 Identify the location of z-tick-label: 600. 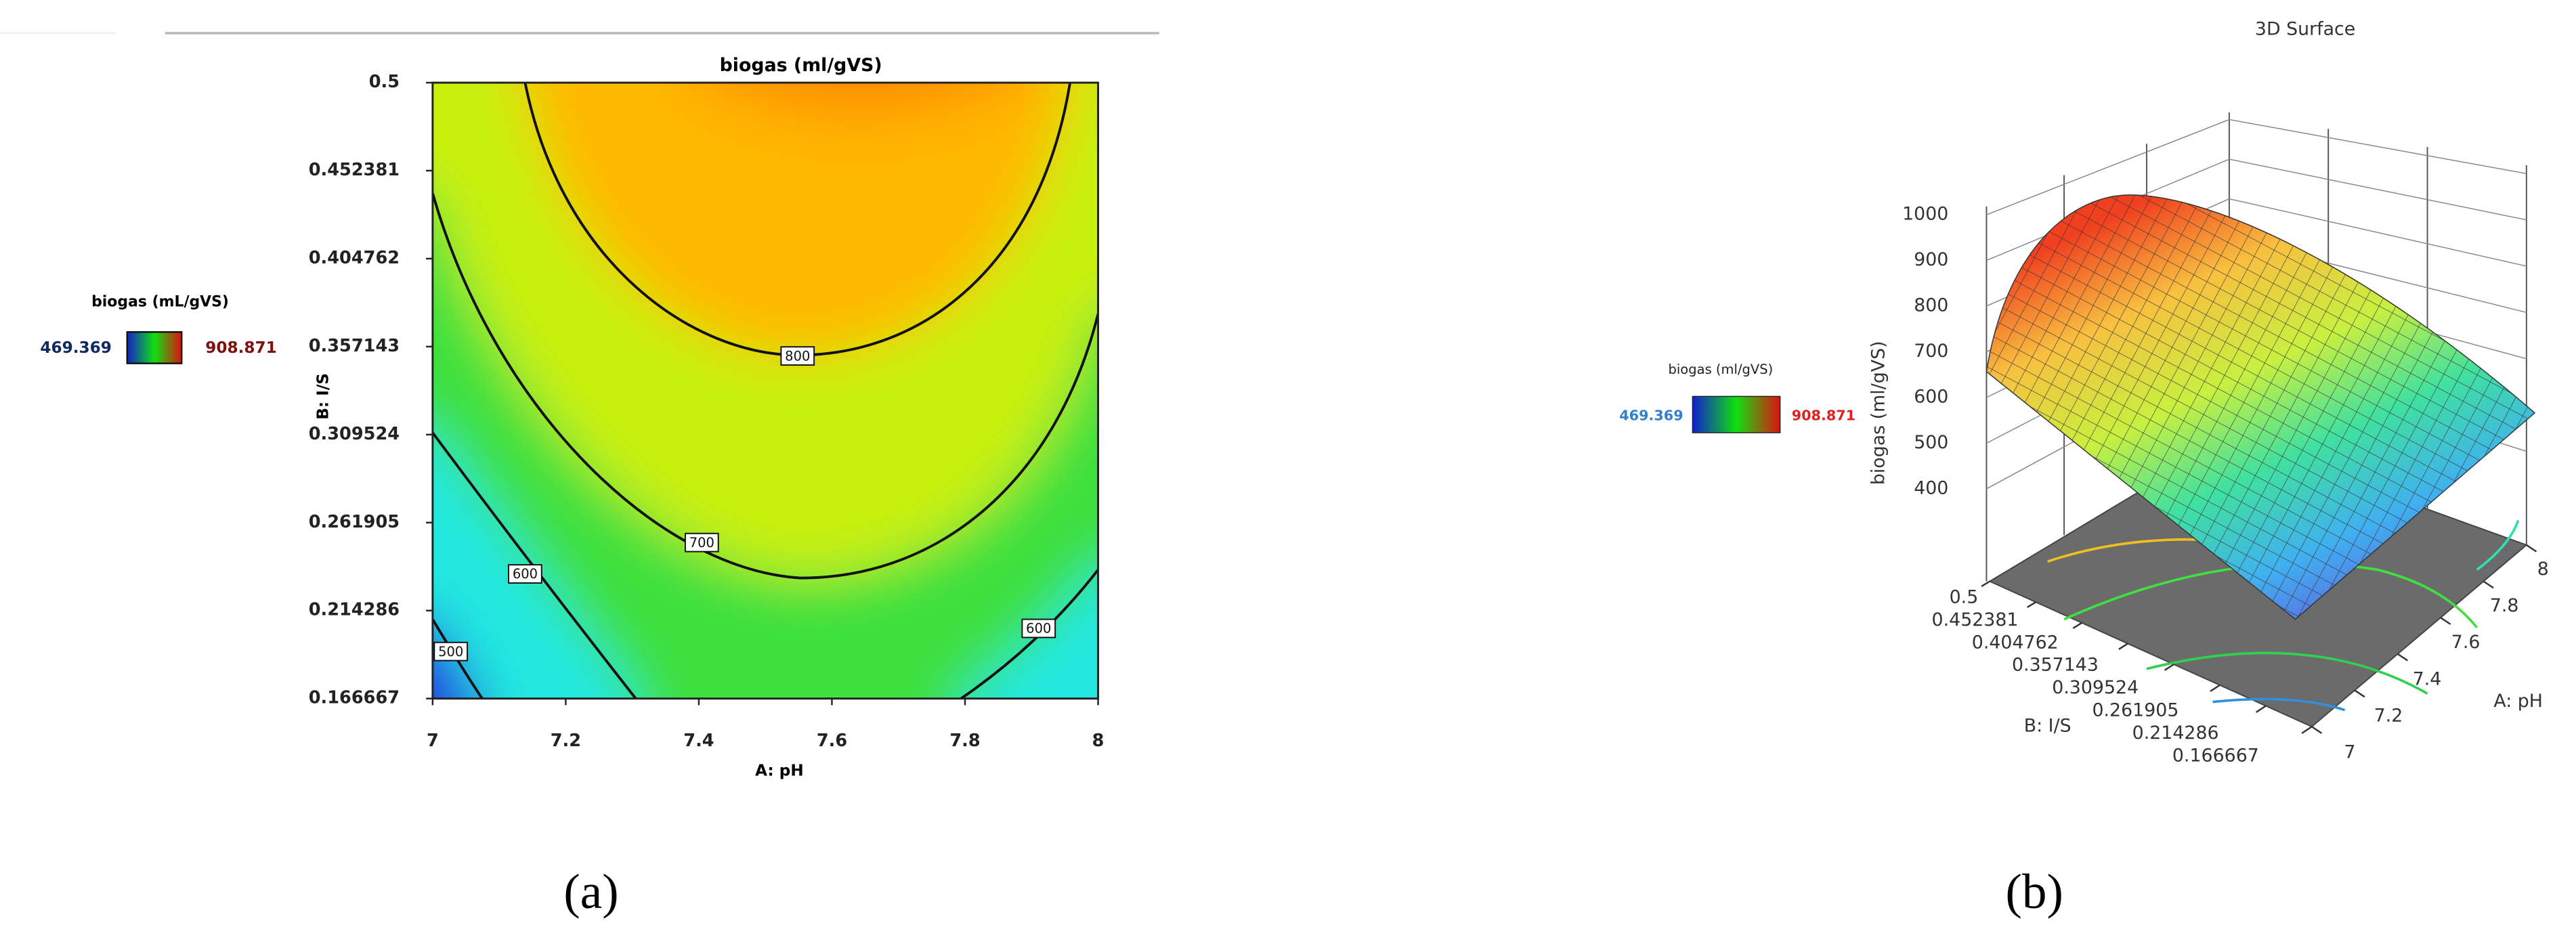
(1931, 397).